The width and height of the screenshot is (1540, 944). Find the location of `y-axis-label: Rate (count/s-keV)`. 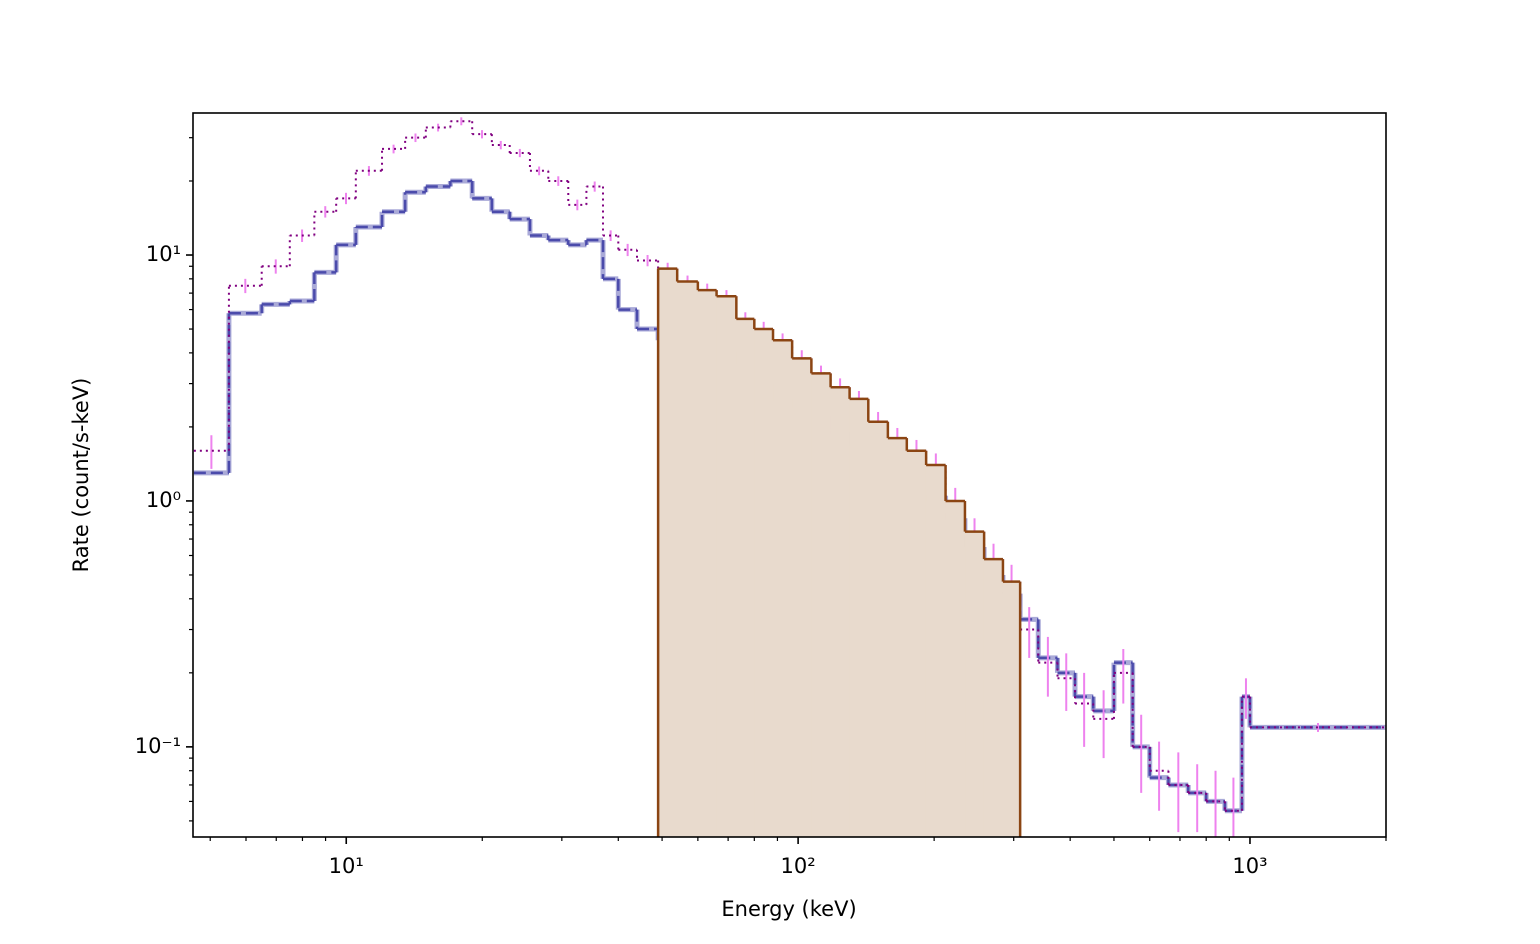

y-axis-label: Rate (count/s-keV) is located at coordinates (81, 475).